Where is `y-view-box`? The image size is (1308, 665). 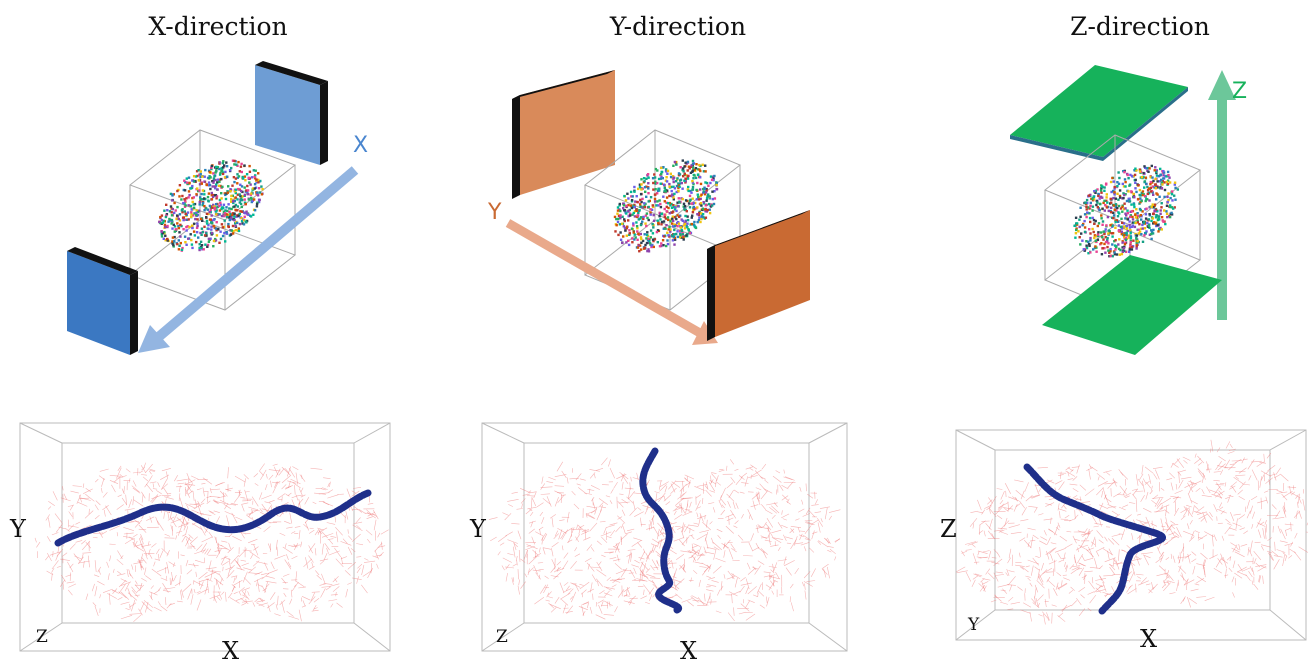
y-view-box is located at coordinates (664, 537).